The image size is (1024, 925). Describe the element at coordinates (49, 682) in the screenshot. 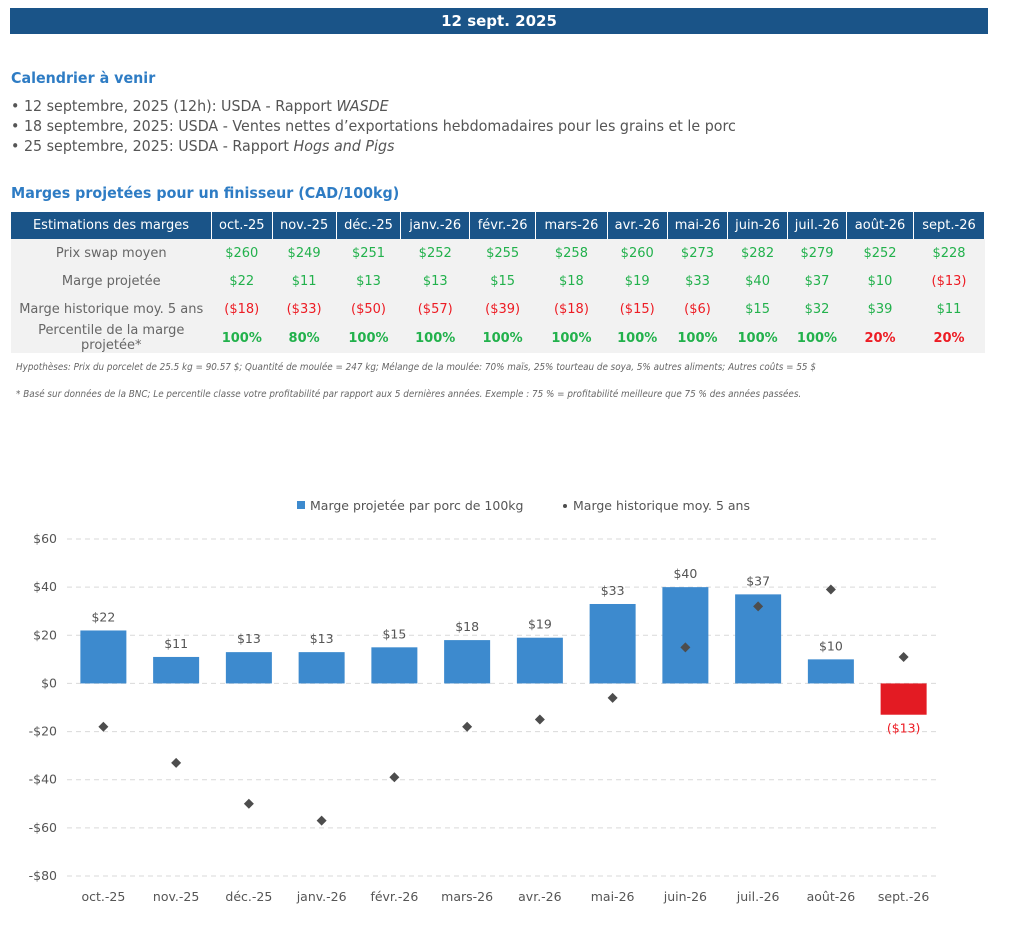

I see `y-tick-label: $0` at that location.